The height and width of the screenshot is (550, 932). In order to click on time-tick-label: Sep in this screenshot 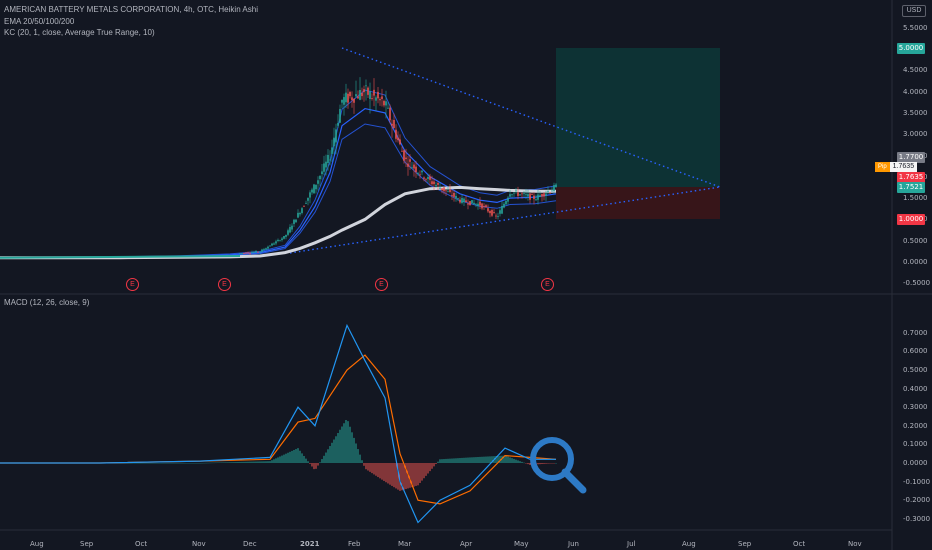, I will do `click(87, 544)`.